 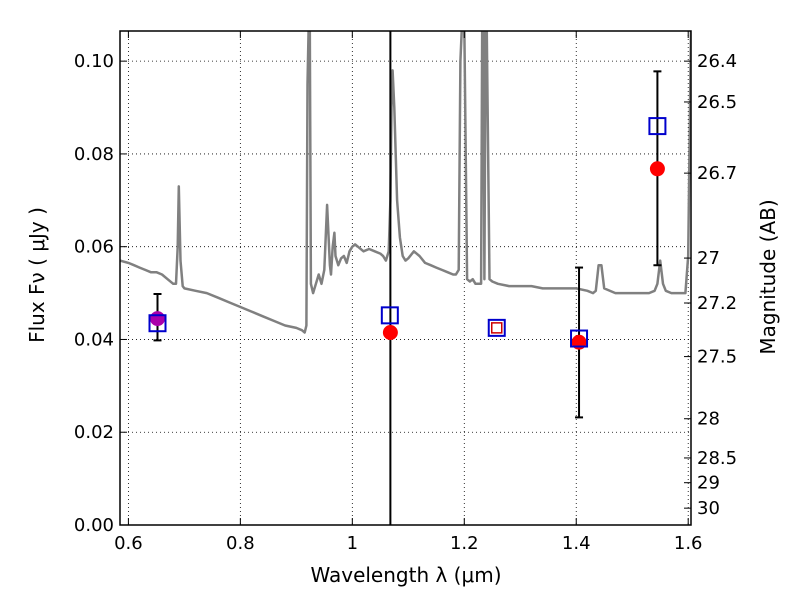 I want to click on x-tick-label: 1.4, so click(x=576, y=543).